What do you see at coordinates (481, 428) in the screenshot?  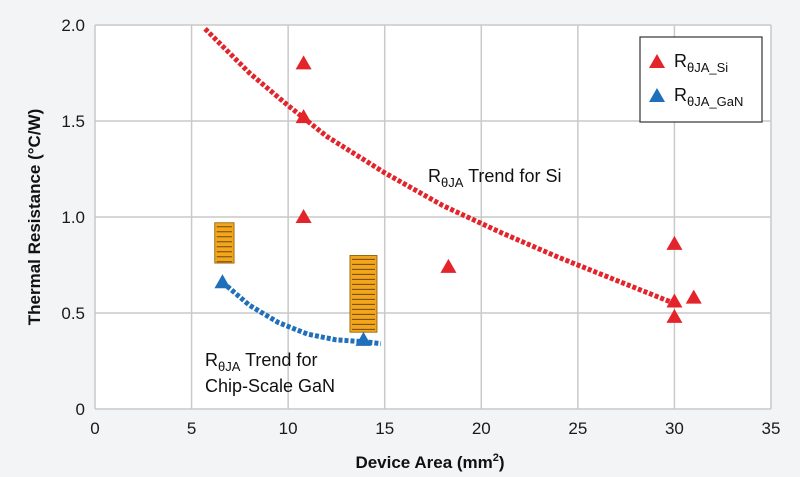 I see `x-tick-label: 20` at bounding box center [481, 428].